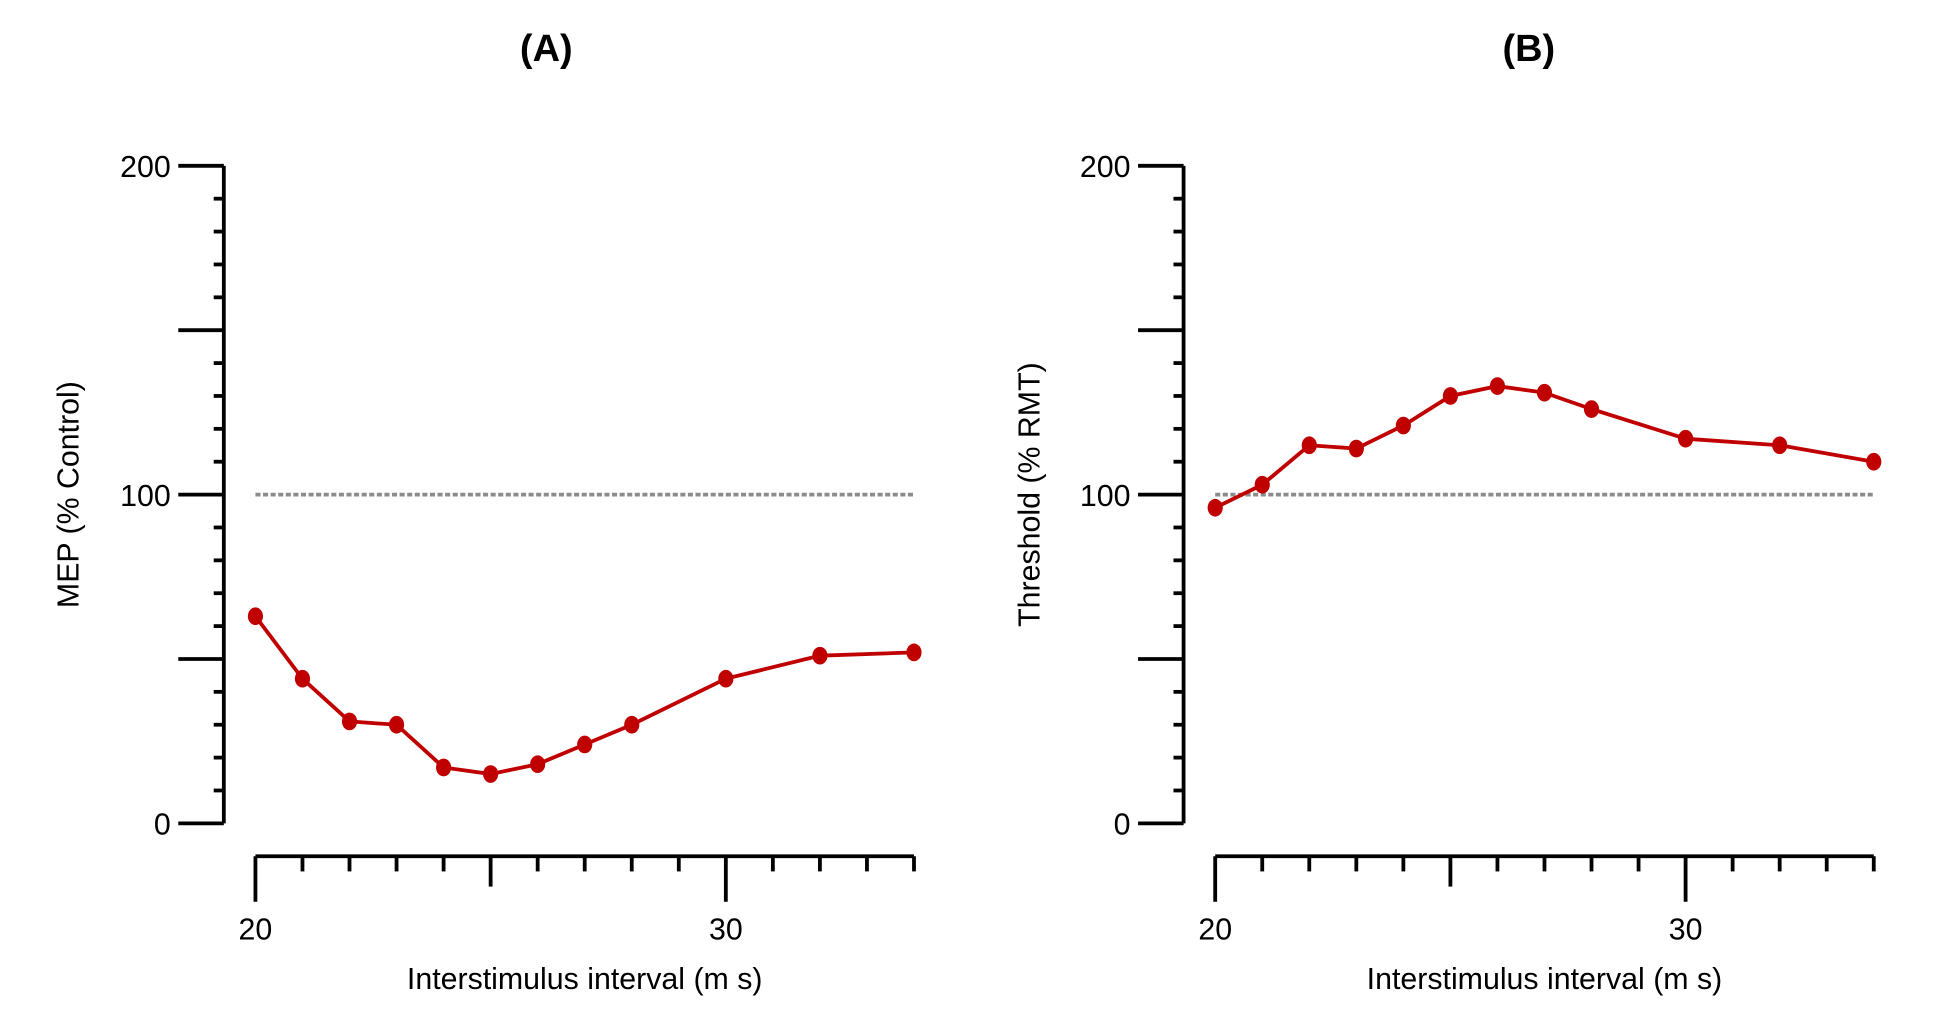 This screenshot has height=1017, width=1960. What do you see at coordinates (68, 494) in the screenshot?
I see `y-axis-label: MEP (% Control)` at bounding box center [68, 494].